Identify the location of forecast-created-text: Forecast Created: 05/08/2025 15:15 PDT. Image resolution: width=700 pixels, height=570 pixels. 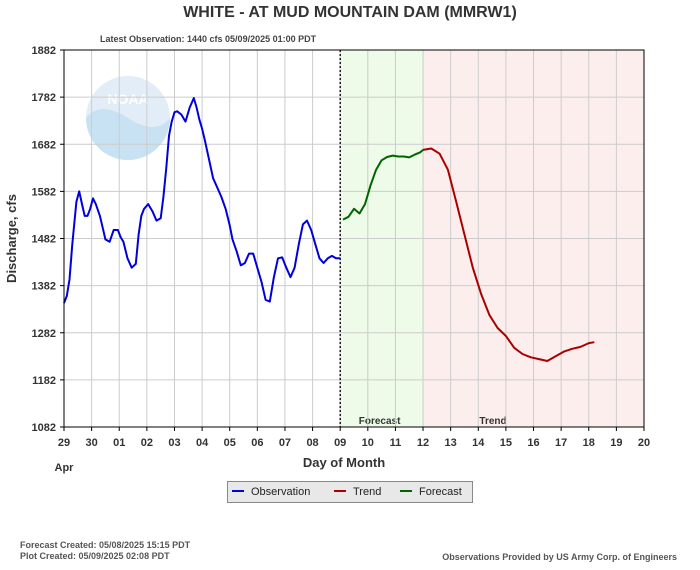
(105, 545).